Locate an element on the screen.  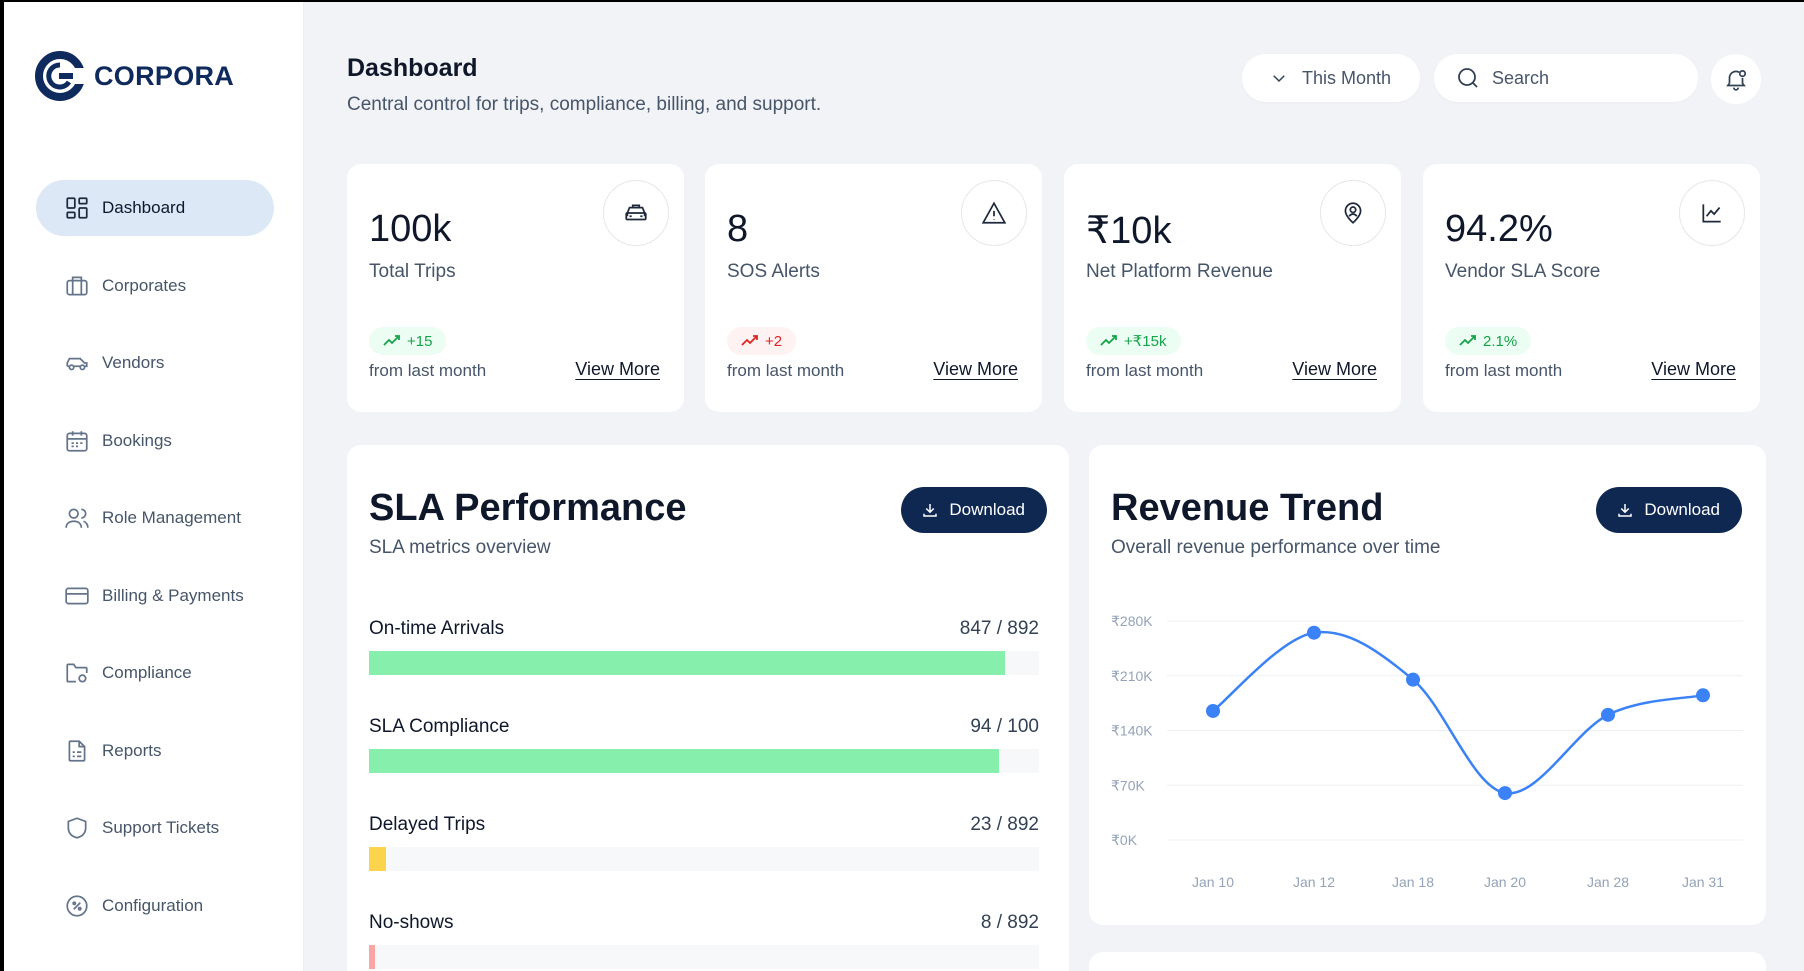
x-tick-label: Jan 12 is located at coordinates (1314, 882).